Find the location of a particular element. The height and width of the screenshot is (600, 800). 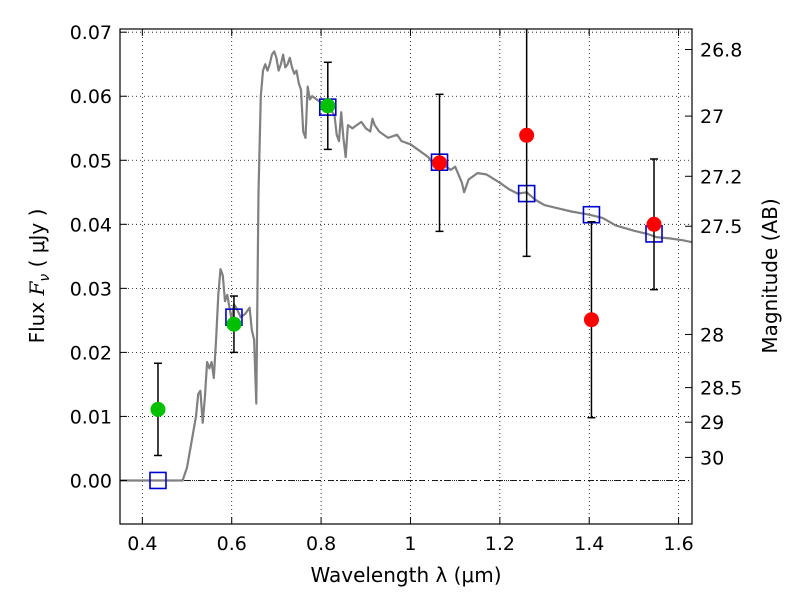

y-axis-label-subscript: ν is located at coordinates (45, 278).